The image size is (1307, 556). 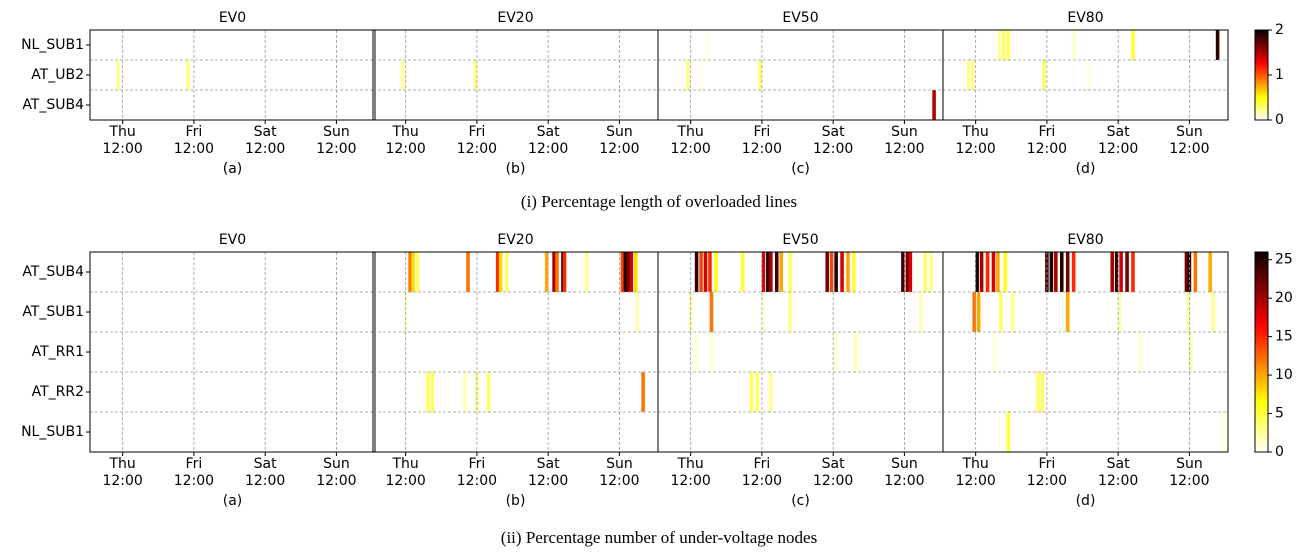 What do you see at coordinates (1085, 169) in the screenshot?
I see `panel-label: (d)` at bounding box center [1085, 169].